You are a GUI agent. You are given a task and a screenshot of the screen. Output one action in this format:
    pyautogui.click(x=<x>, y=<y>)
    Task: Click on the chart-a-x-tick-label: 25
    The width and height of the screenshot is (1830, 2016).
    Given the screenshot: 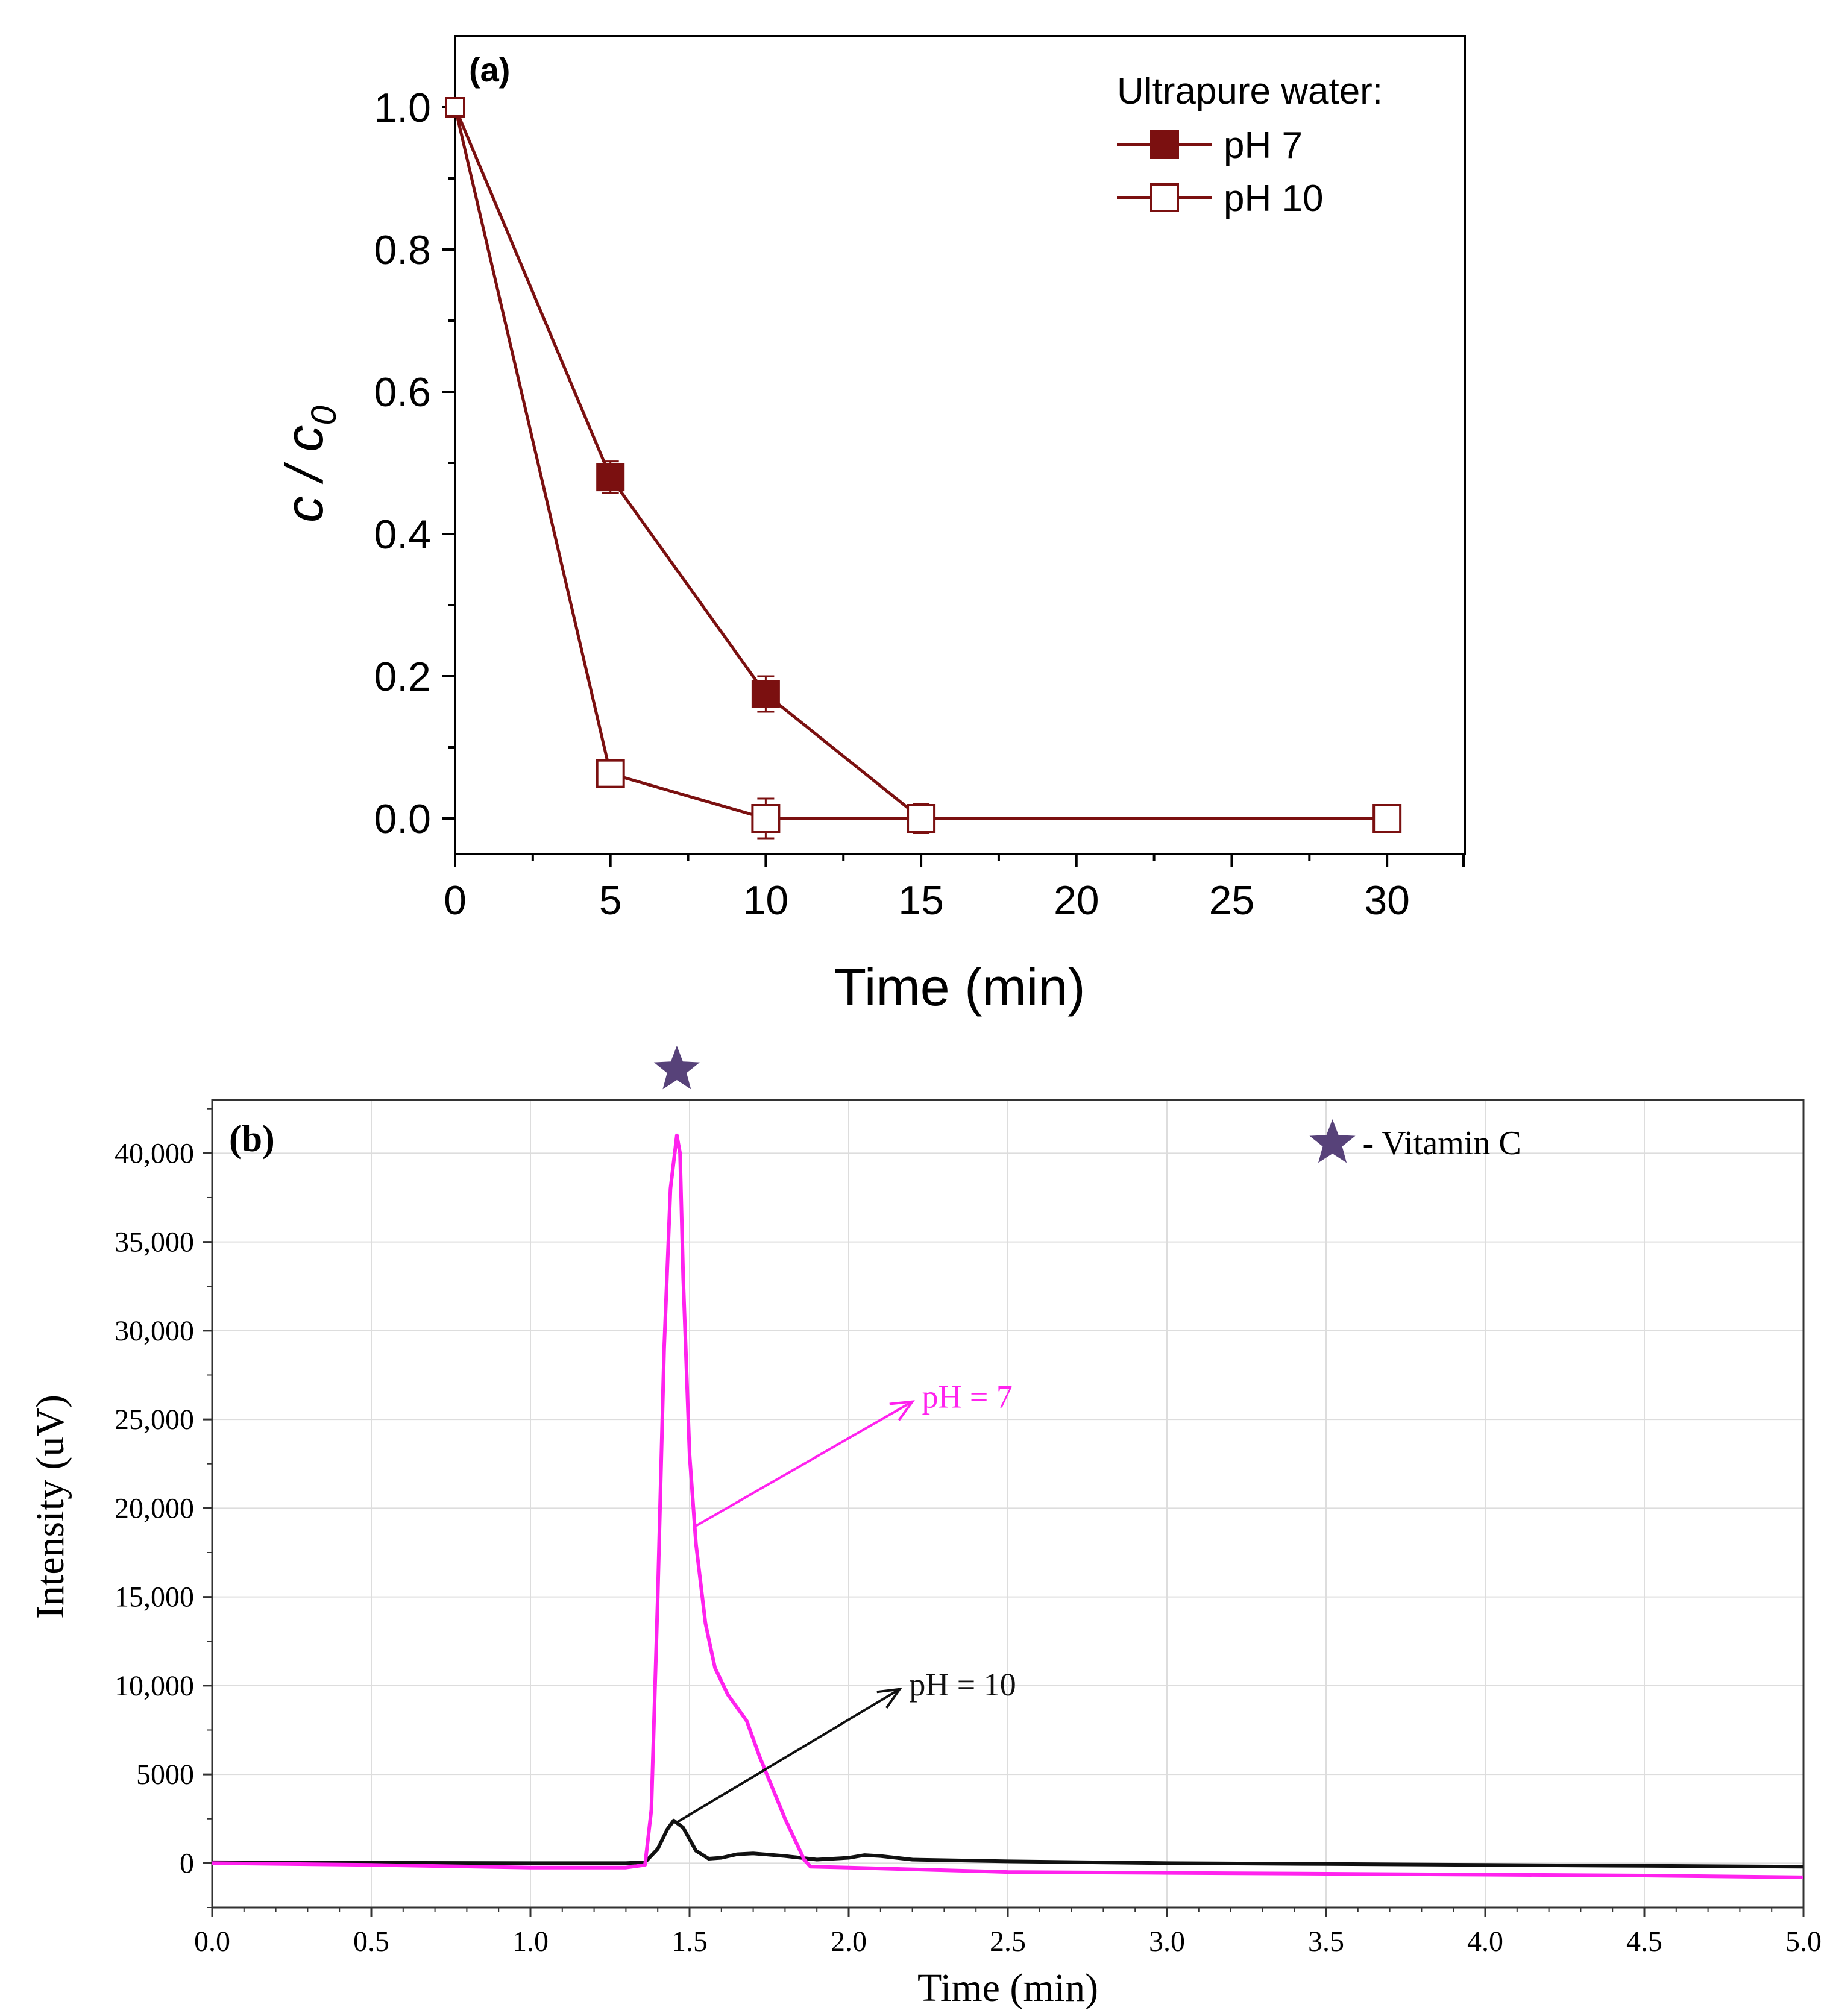 What is the action you would take?
    pyautogui.click(x=1232, y=900)
    